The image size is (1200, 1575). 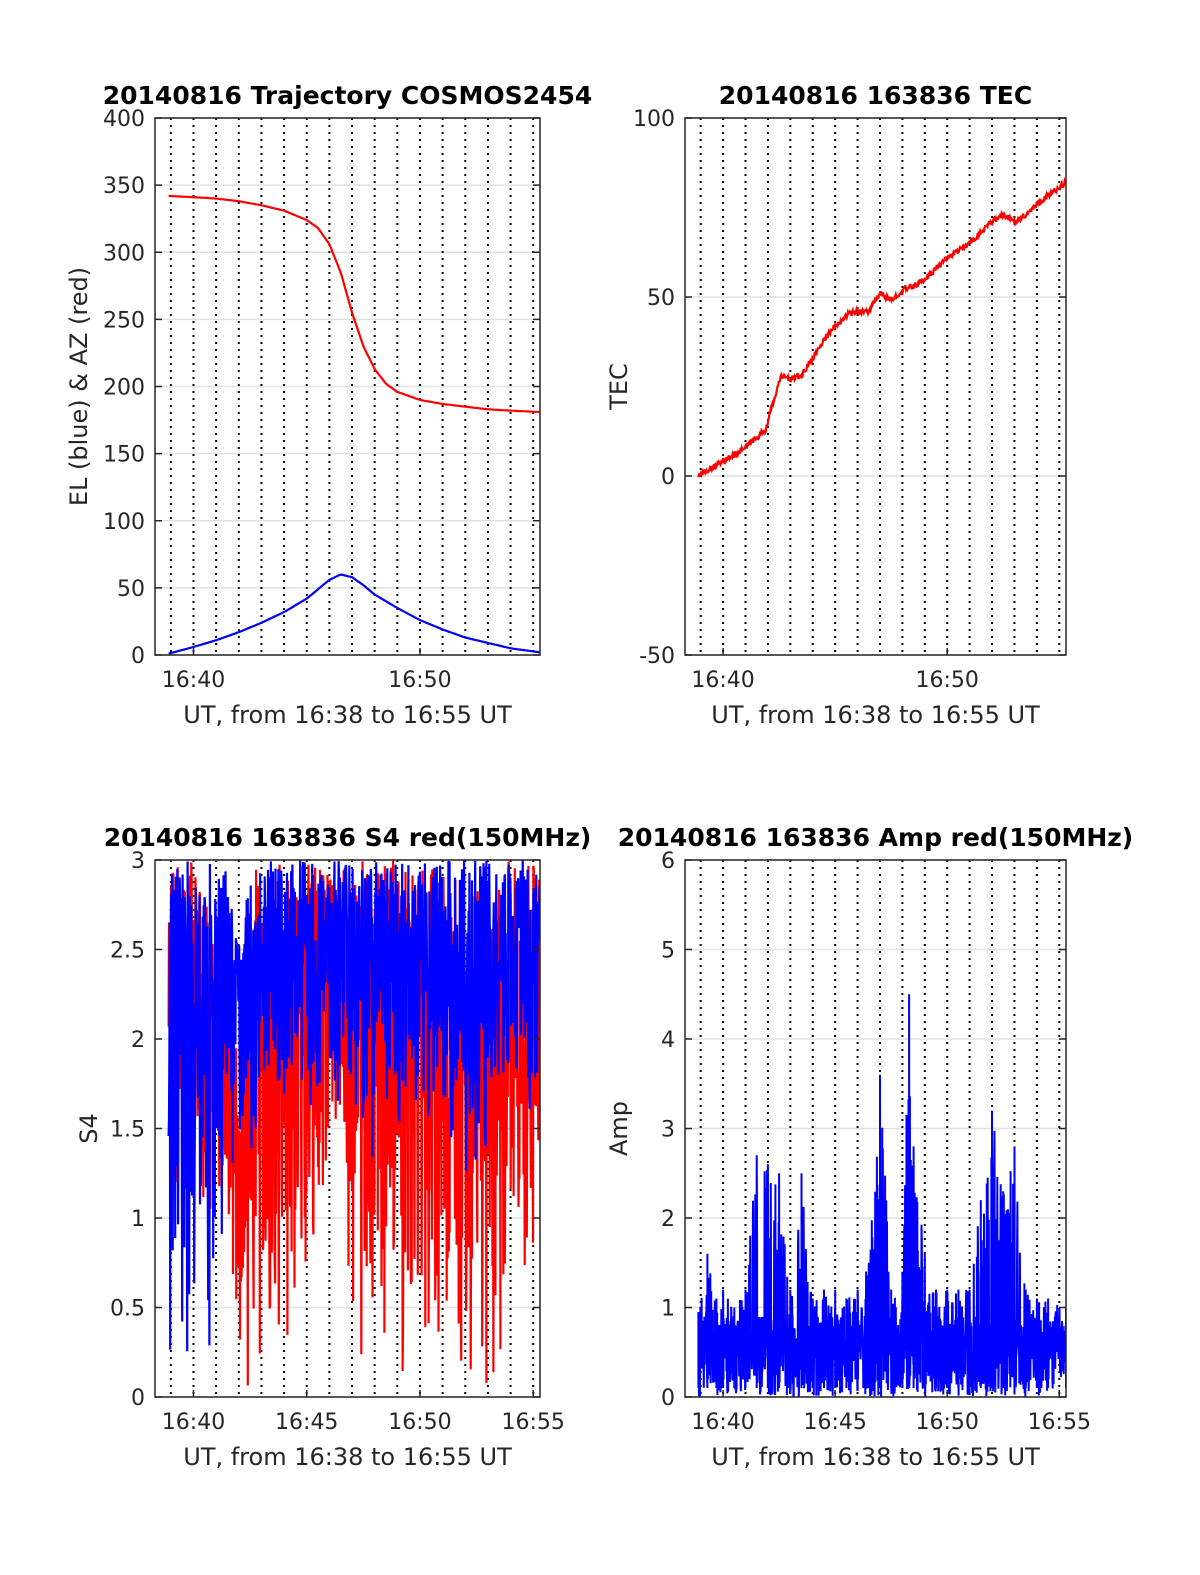 I want to click on y-tick-label: 200, so click(x=124, y=388).